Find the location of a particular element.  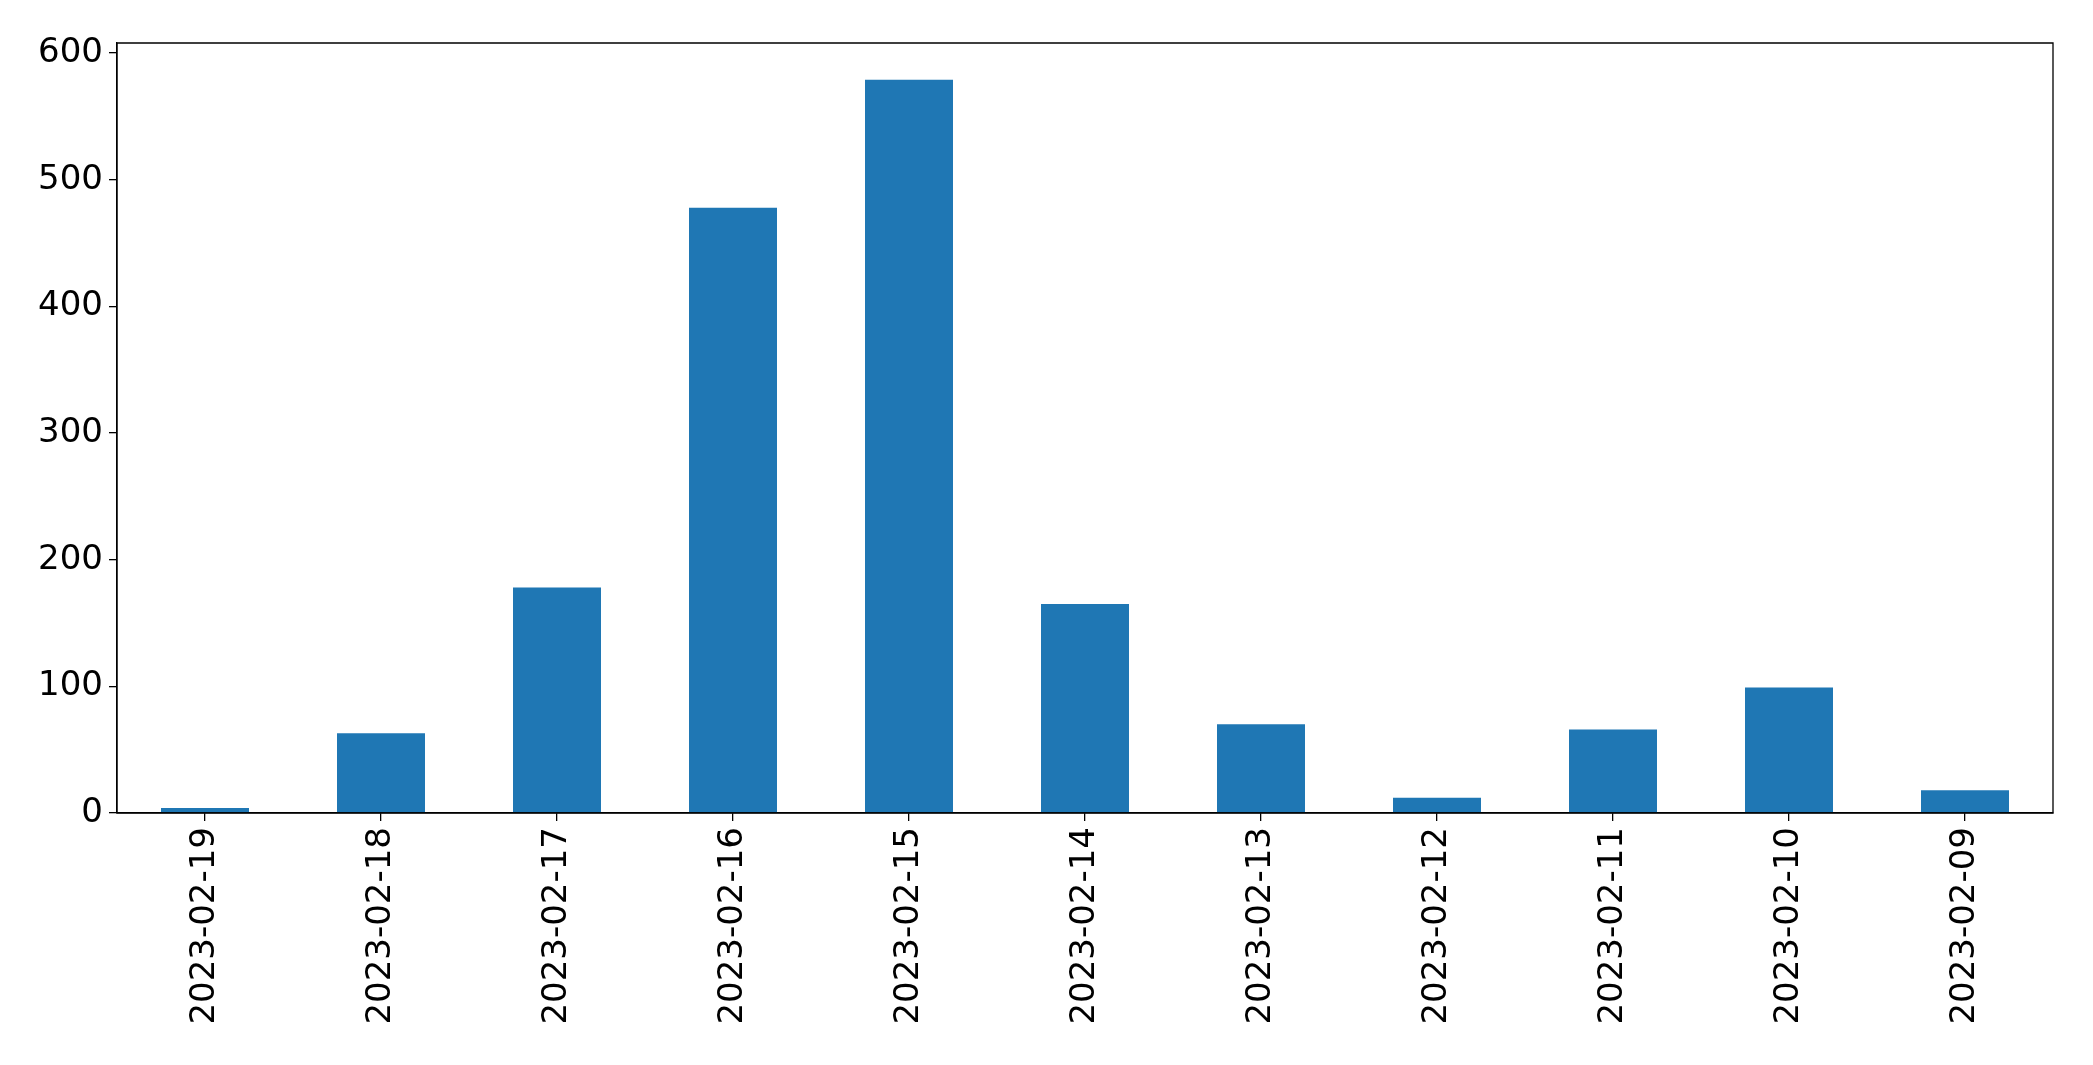

x-tick-label: 2023-02-14 is located at coordinates (1081, 926).